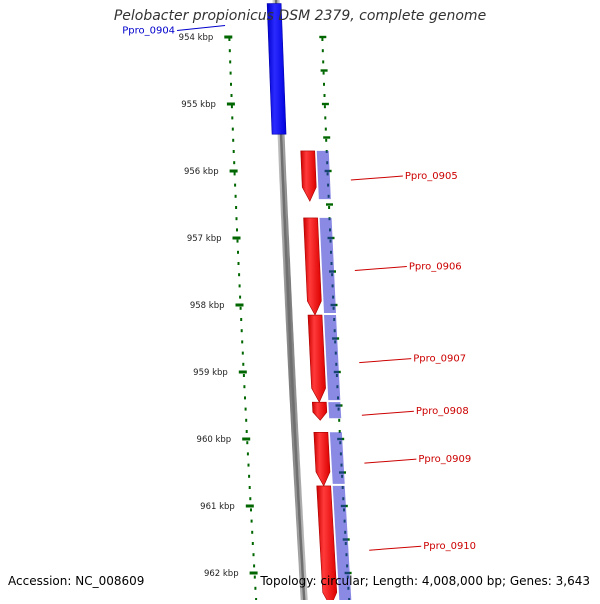 The height and width of the screenshot is (604, 600). Describe the element at coordinates (431, 176) in the screenshot. I see `gene-label: Ppro_0905` at that location.